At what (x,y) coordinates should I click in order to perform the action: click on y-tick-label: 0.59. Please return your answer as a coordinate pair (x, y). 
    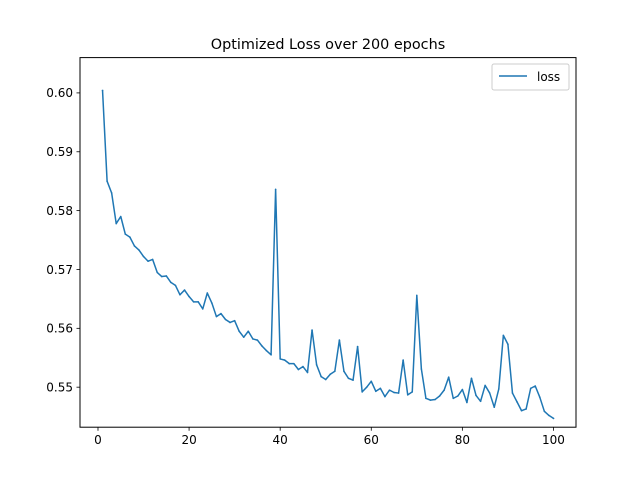
    Looking at the image, I should click on (59, 152).